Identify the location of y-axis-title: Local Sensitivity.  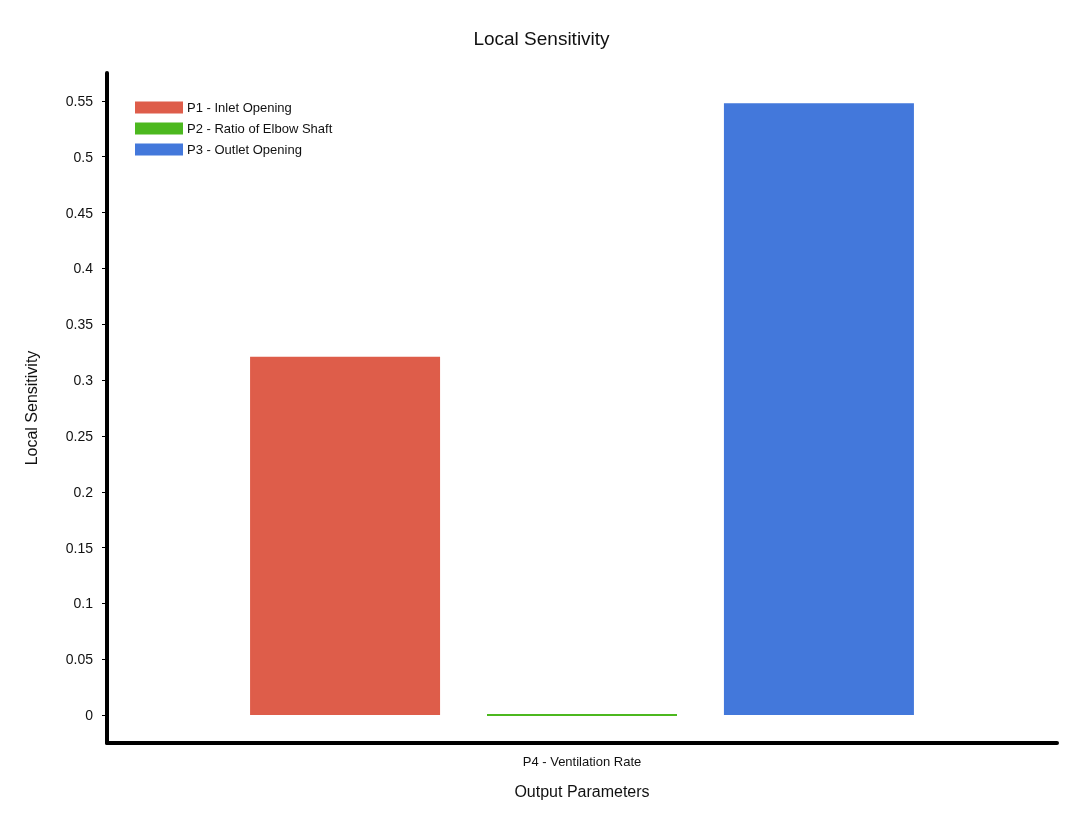
(31, 408).